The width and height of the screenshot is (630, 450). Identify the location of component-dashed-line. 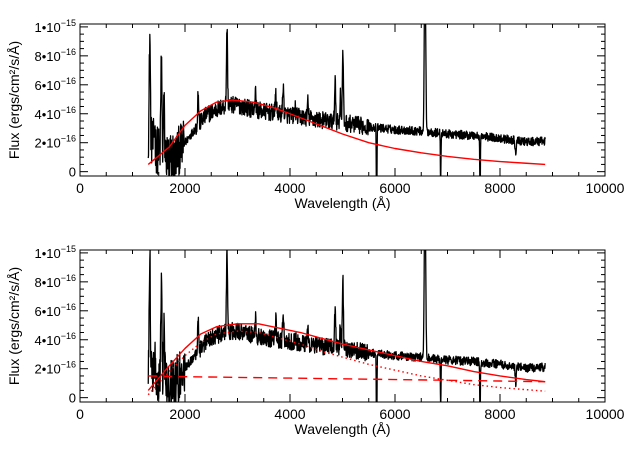
(347, 379).